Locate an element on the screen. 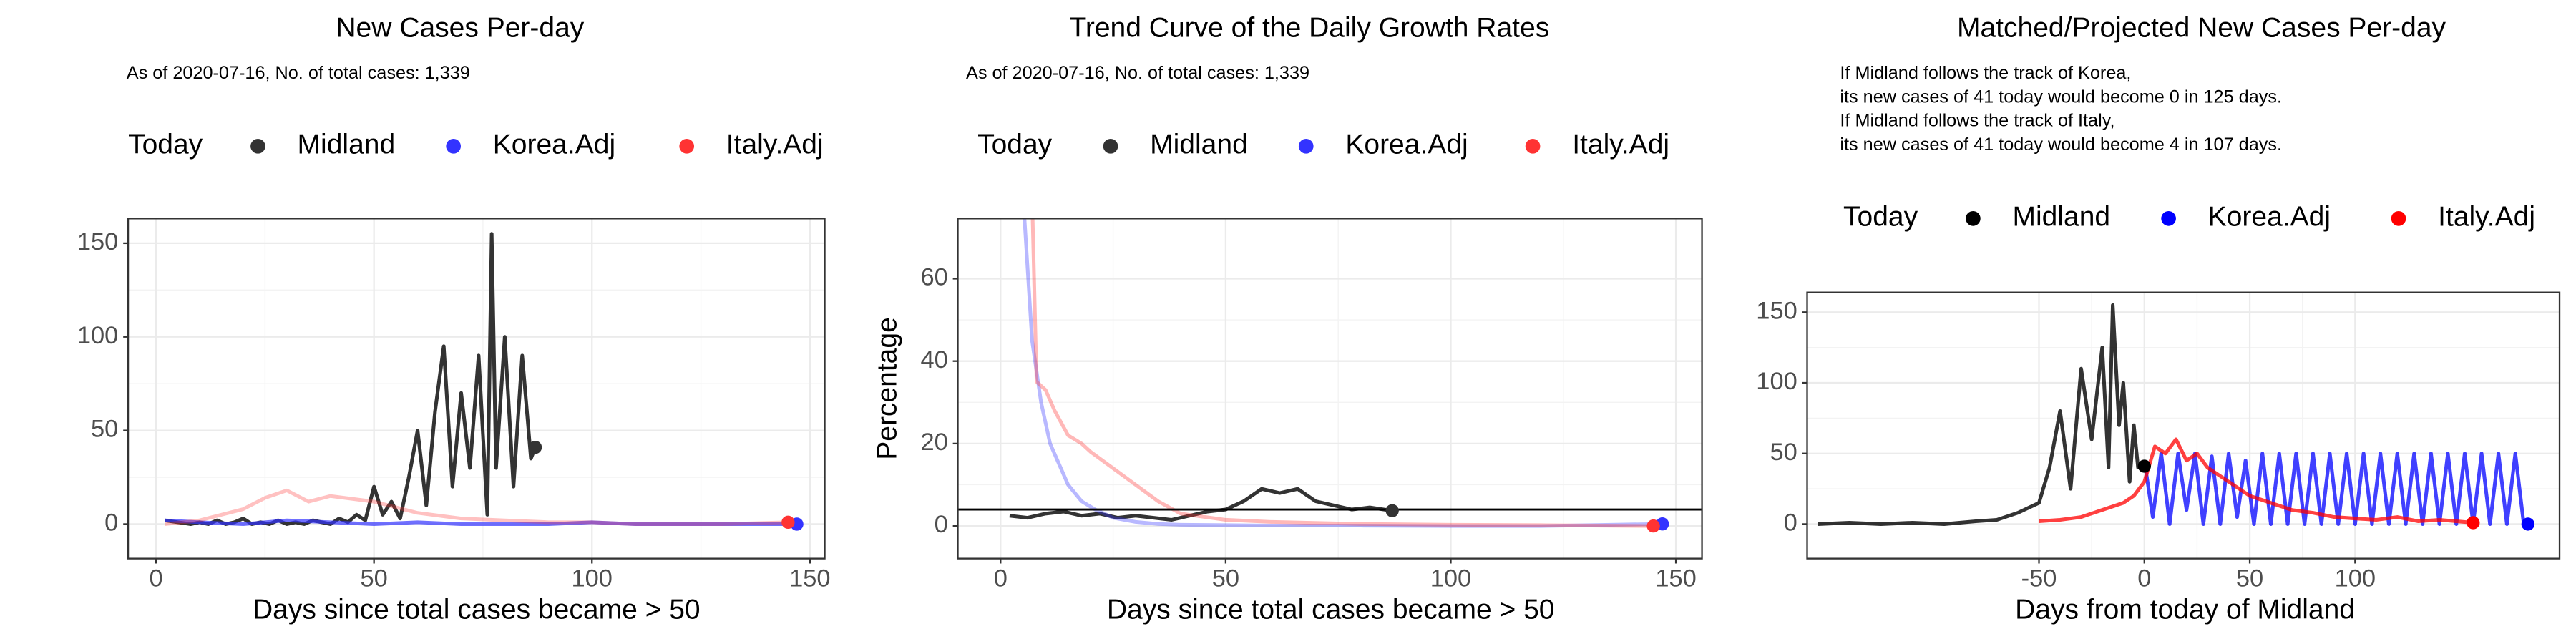 The height and width of the screenshot is (644, 2576). y-tick-label: 60 is located at coordinates (933, 277).